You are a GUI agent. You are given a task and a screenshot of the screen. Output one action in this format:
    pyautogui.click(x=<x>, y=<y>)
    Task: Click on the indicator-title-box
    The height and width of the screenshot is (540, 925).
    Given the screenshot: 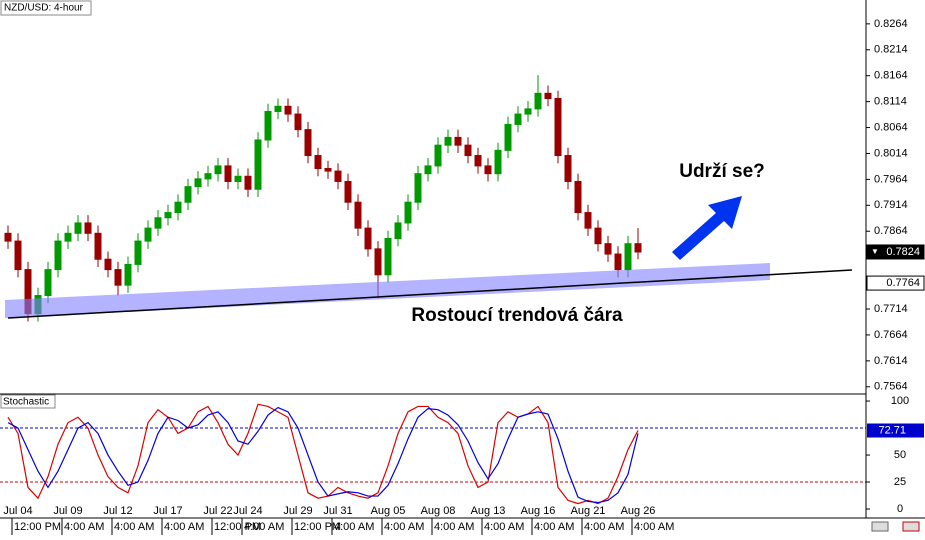 What is the action you would take?
    pyautogui.click(x=28, y=401)
    